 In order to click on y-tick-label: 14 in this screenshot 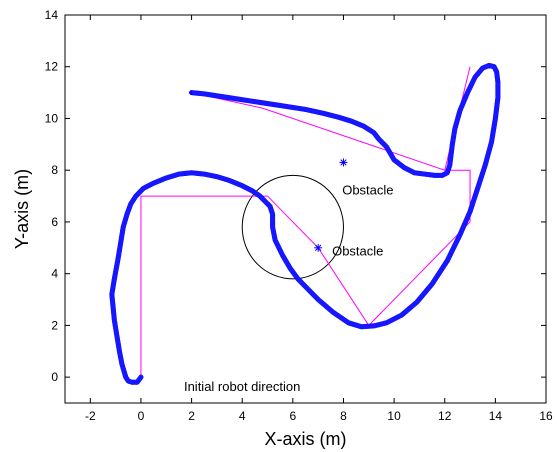, I will do `click(52, 15)`.